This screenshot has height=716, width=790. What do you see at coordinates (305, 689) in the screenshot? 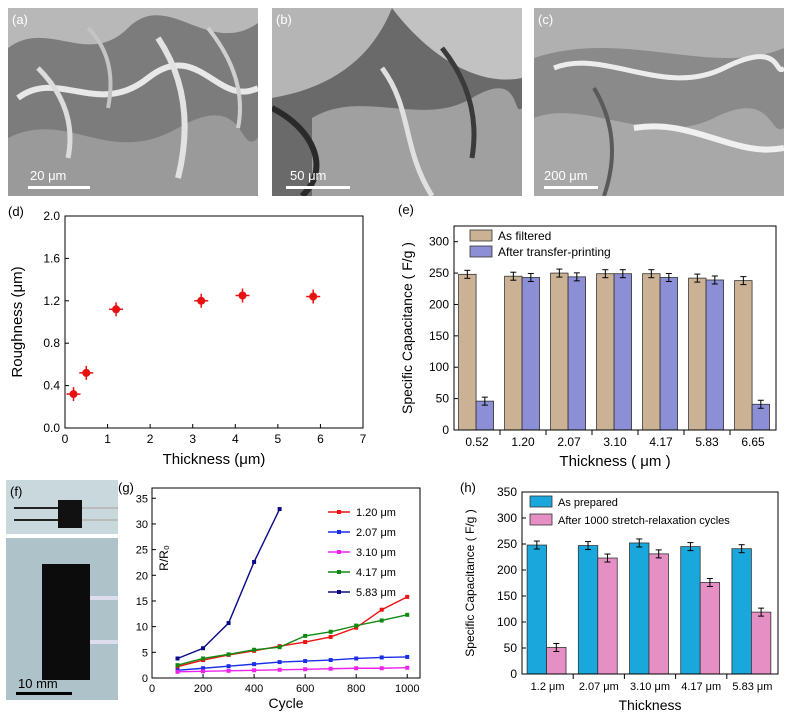
I see `x-tick-label: 600` at bounding box center [305, 689].